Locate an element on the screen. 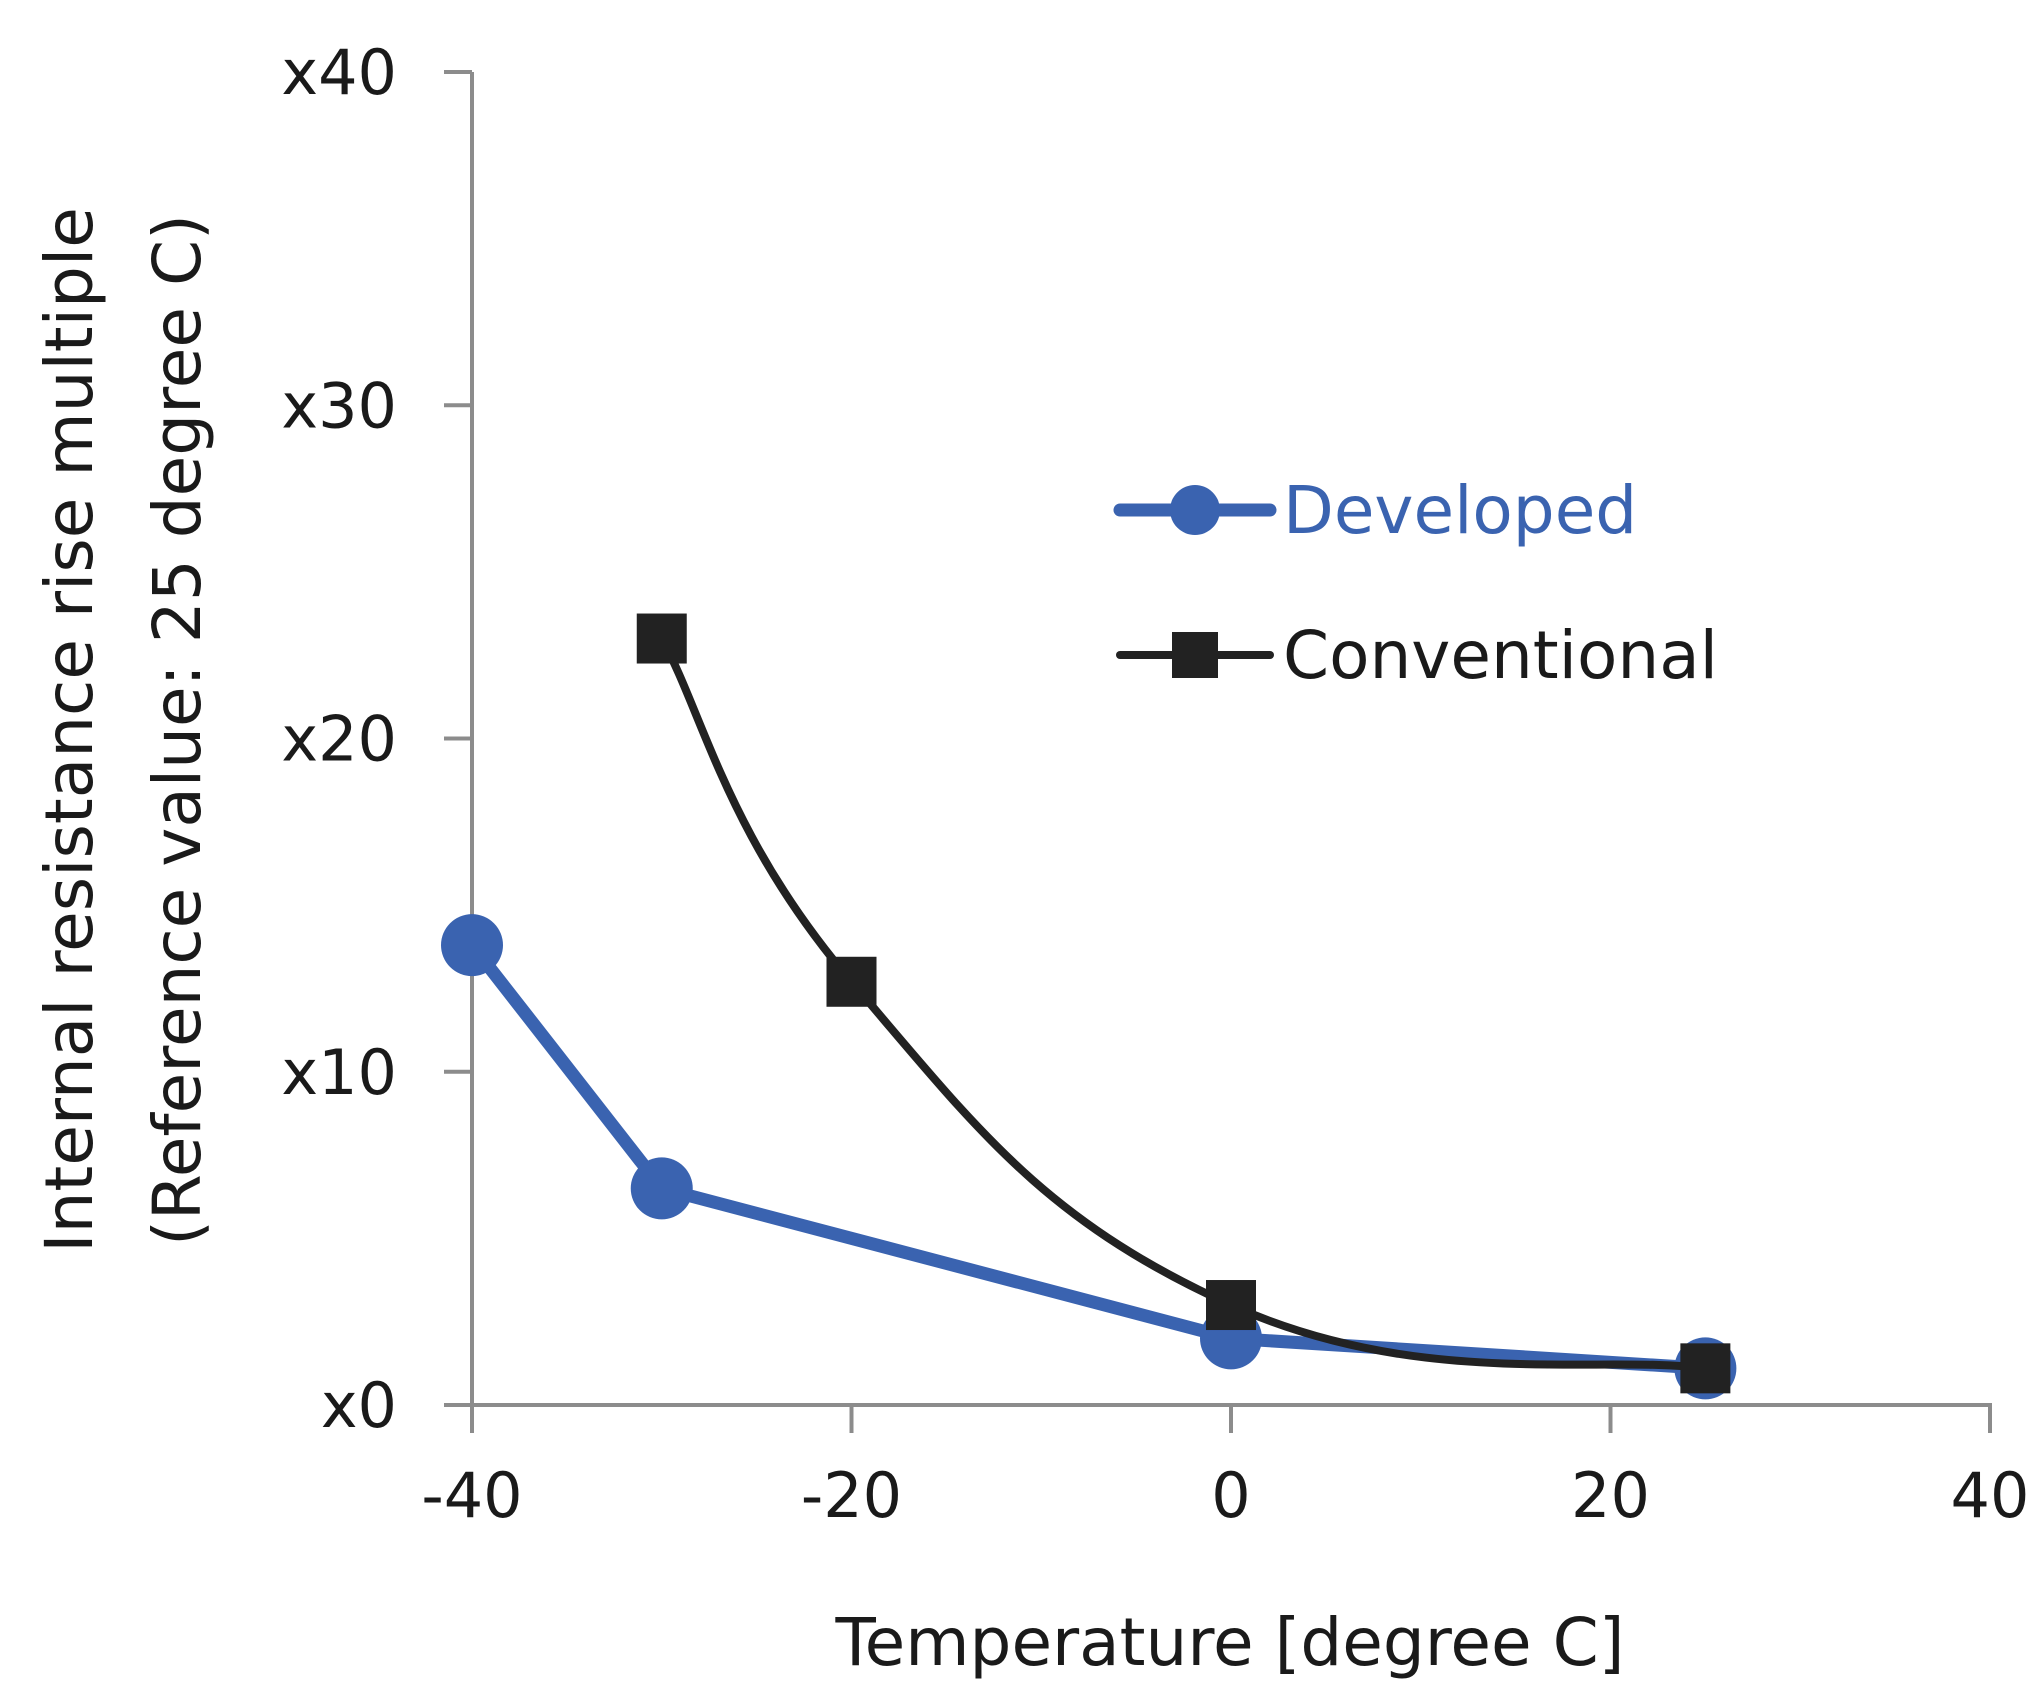  x-tick-label: 20 is located at coordinates (1610, 1495).